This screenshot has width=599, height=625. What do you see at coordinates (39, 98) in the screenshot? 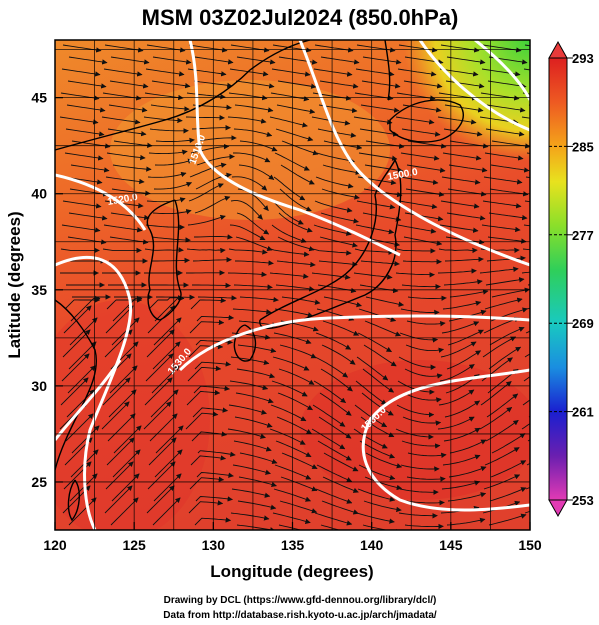
I see `y-tick-label: 45` at bounding box center [39, 98].